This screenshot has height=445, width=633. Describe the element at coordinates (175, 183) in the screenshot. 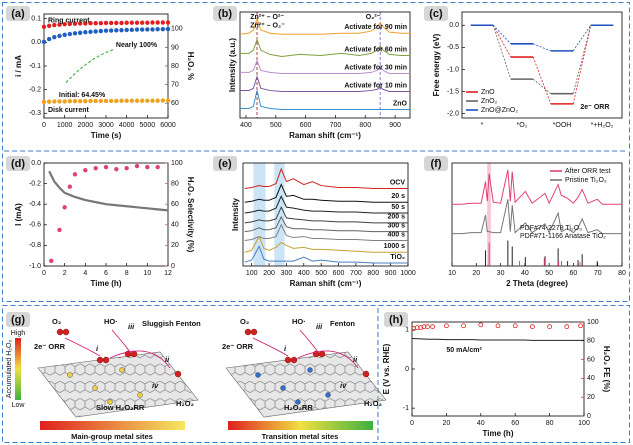

I see `y2-tick-label: 80` at that location.